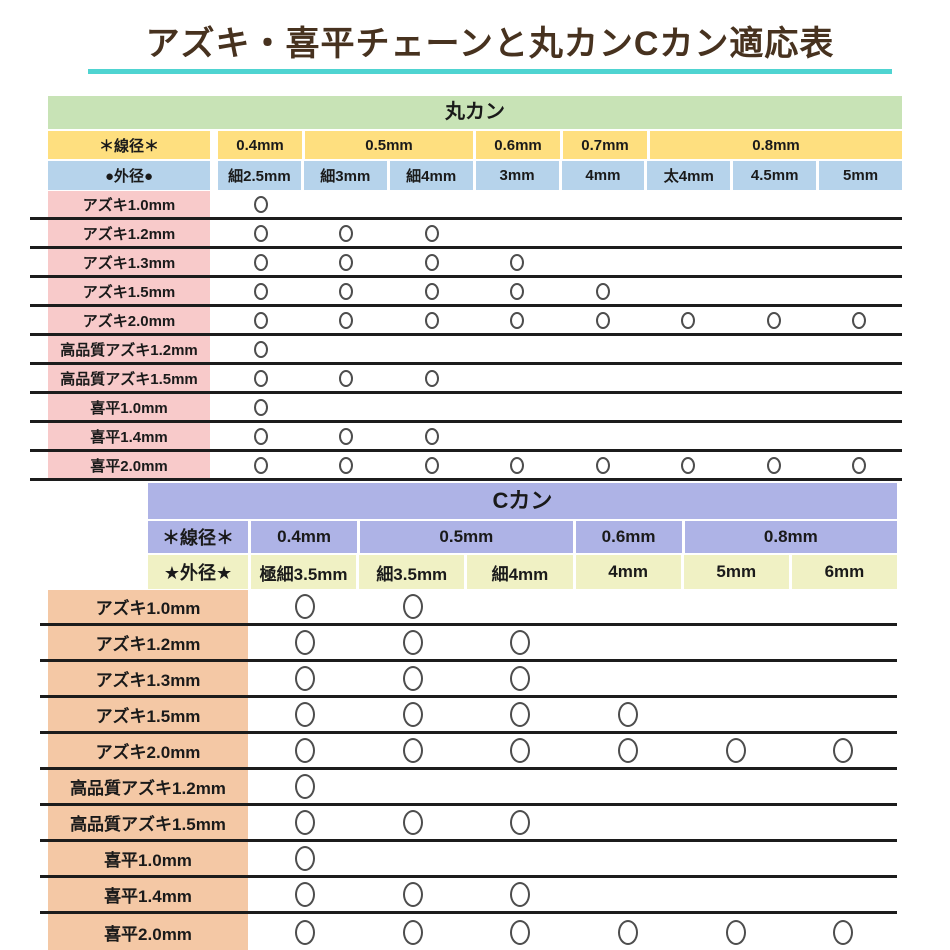  I want to click on ckan-row-label: 喜平1.0mm, so click(148, 858).